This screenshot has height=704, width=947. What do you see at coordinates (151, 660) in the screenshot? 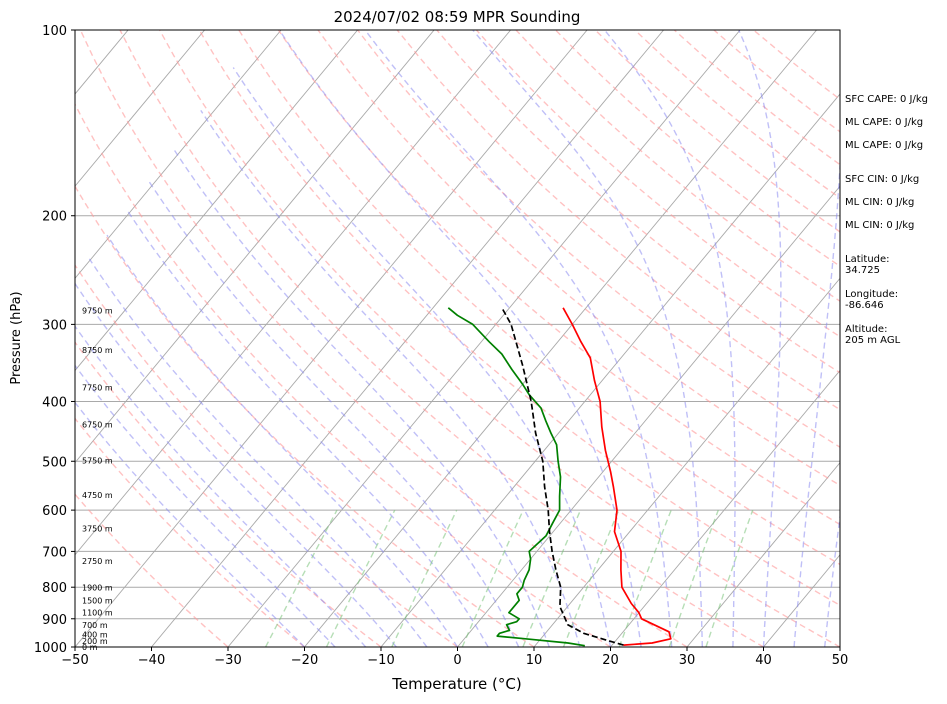
I see `x-tick-label: −40` at bounding box center [151, 660].